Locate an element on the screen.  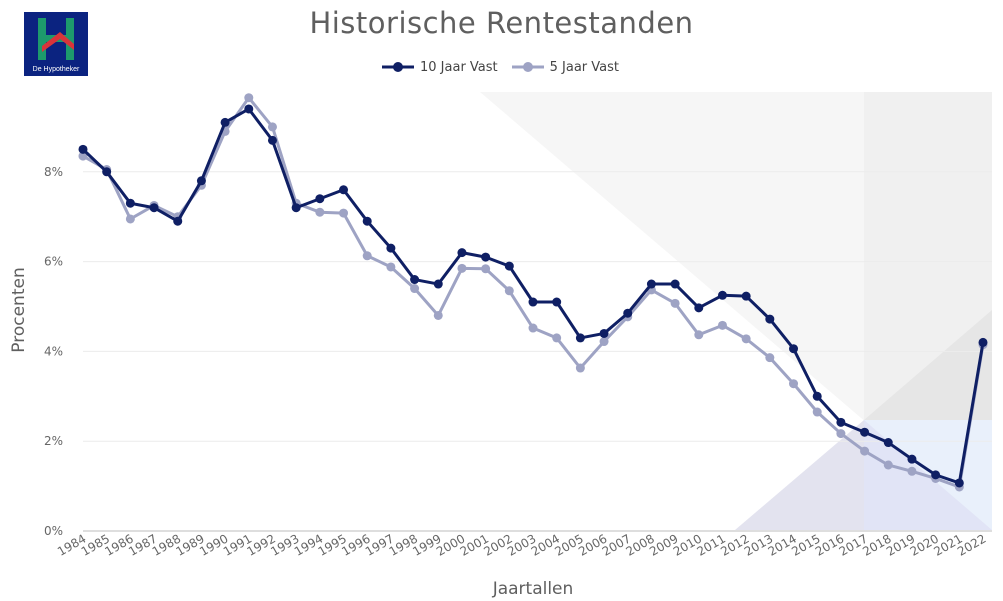
x-axis-title: Jaartallen is located at coordinates (533, 589).